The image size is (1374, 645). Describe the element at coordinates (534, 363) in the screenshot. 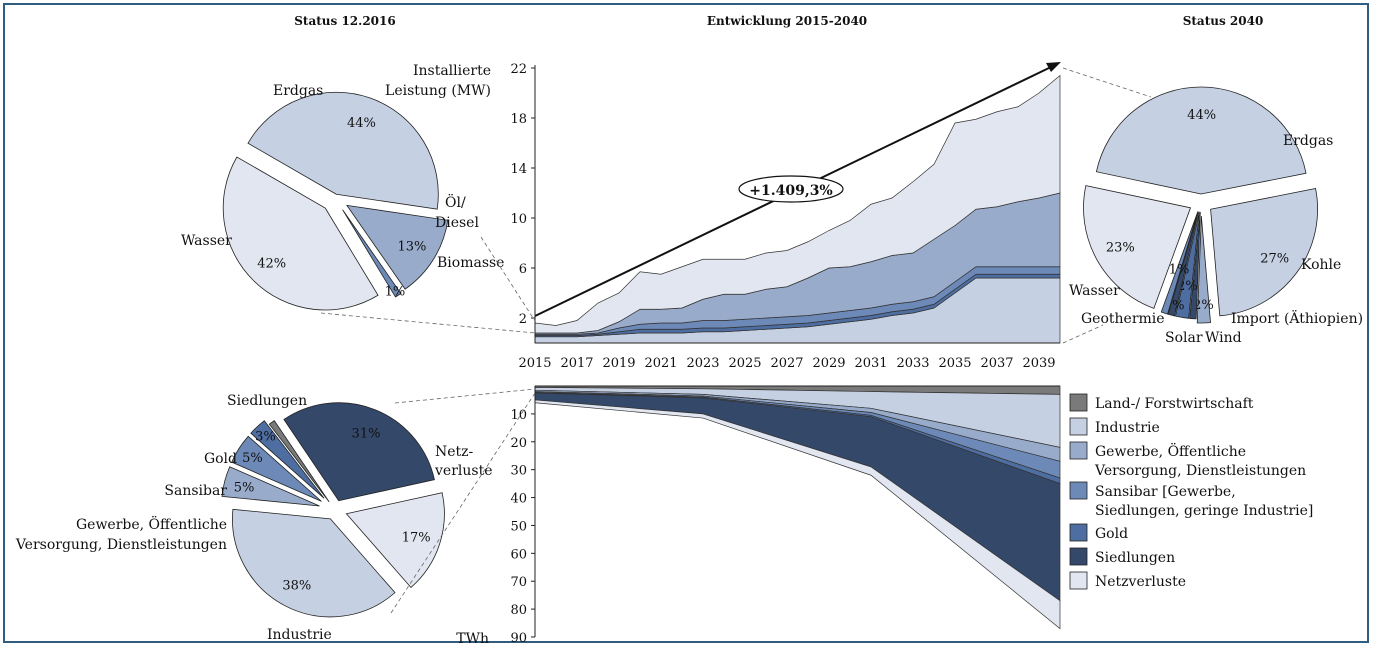

I see `x-tick-label: 2015` at that location.